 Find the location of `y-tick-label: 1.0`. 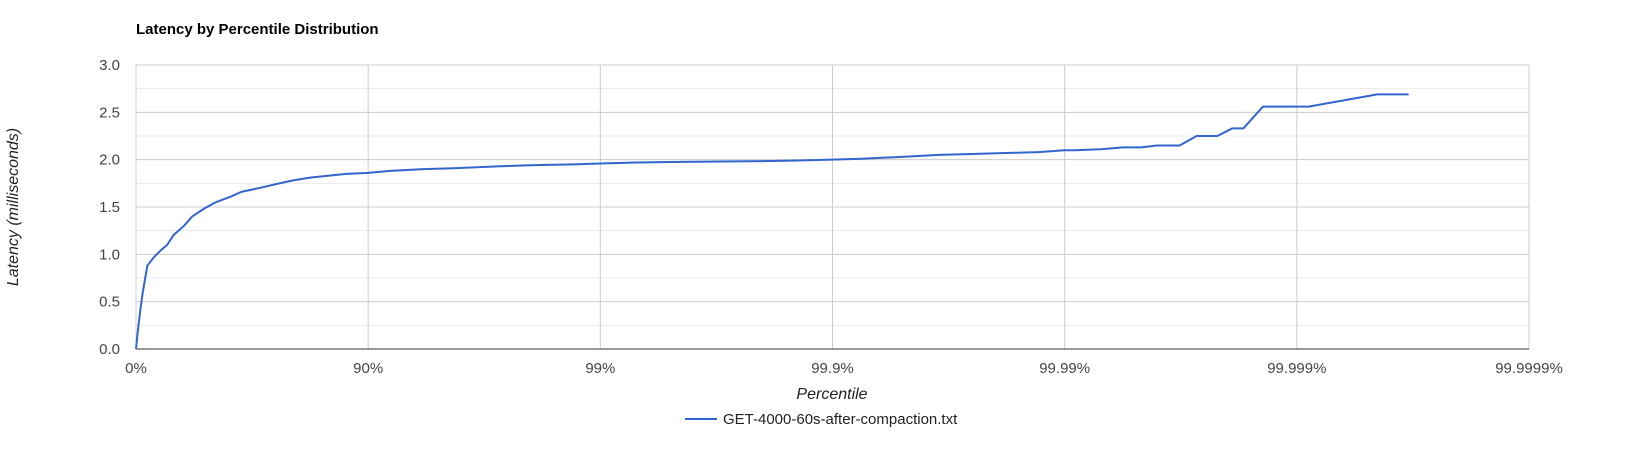

y-tick-label: 1.0 is located at coordinates (109, 254).